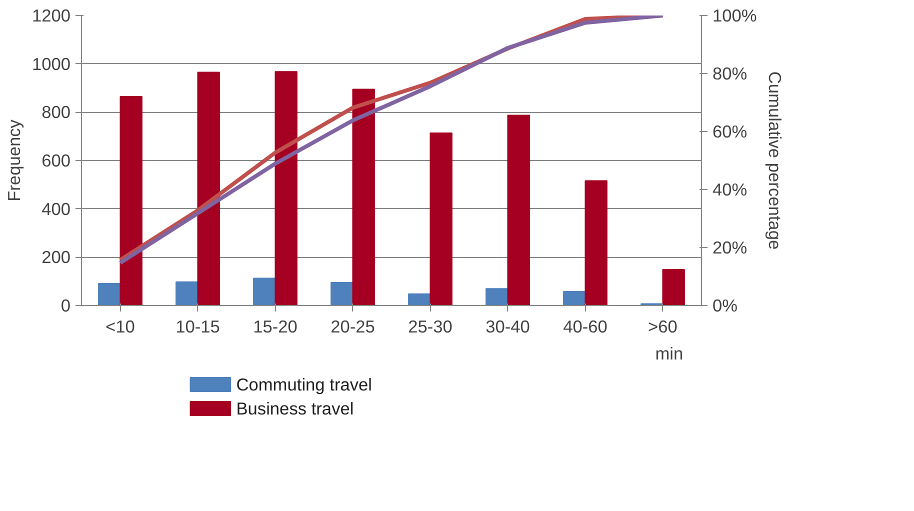 The width and height of the screenshot is (914, 511). What do you see at coordinates (120, 326) in the screenshot?
I see `x-tick-label: <10` at bounding box center [120, 326].